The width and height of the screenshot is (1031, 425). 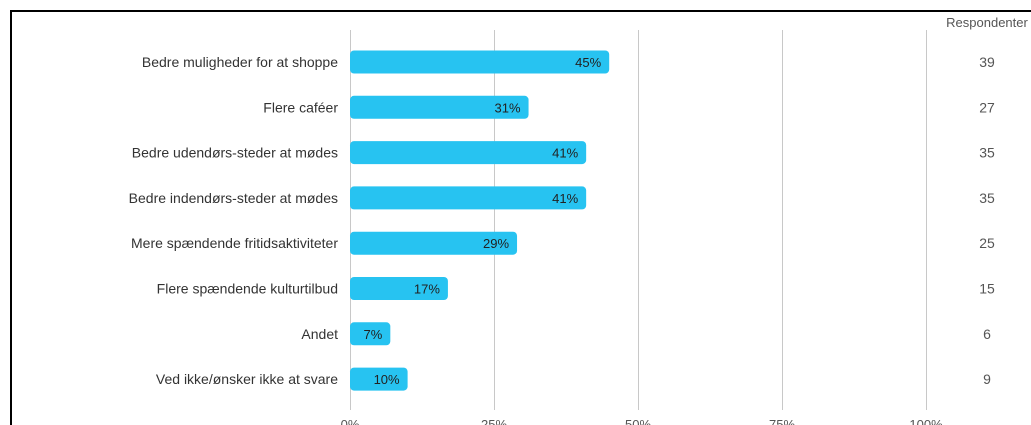 I want to click on category-label: Flere spændende kulturtilbud, so click(x=247, y=289).